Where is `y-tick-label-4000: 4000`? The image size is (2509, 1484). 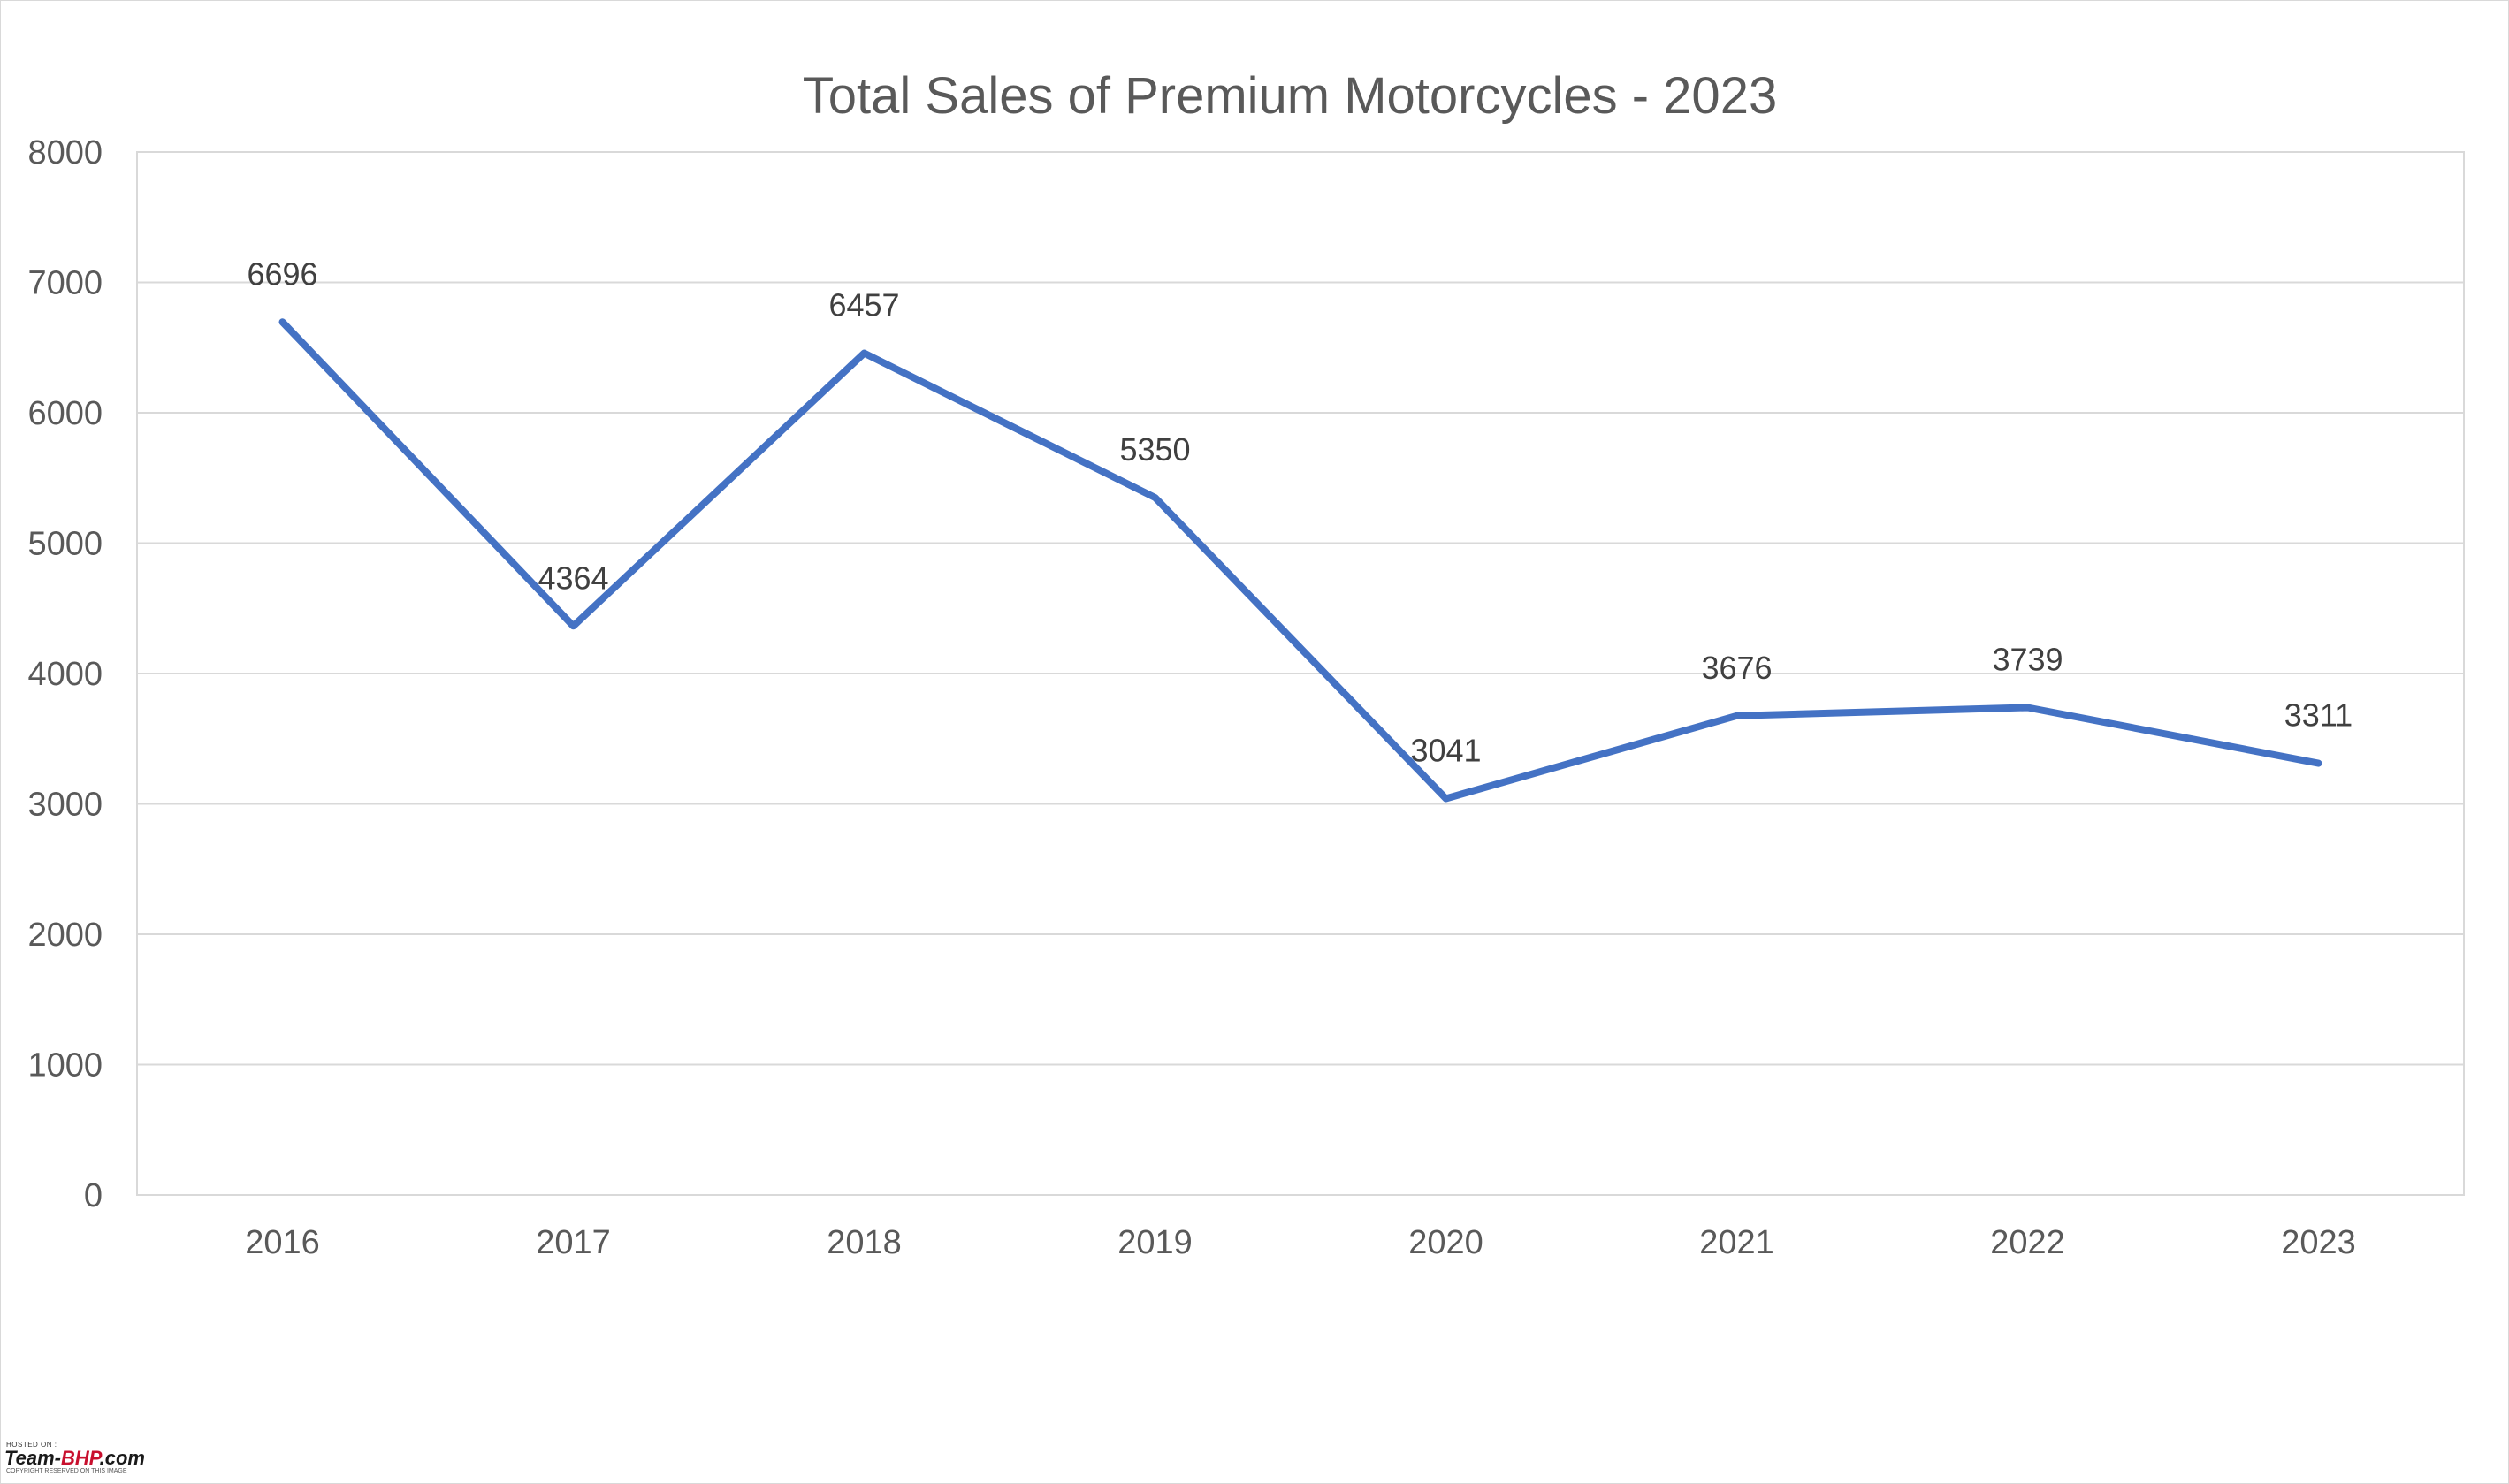 y-tick-label-4000: 4000 is located at coordinates (65, 674).